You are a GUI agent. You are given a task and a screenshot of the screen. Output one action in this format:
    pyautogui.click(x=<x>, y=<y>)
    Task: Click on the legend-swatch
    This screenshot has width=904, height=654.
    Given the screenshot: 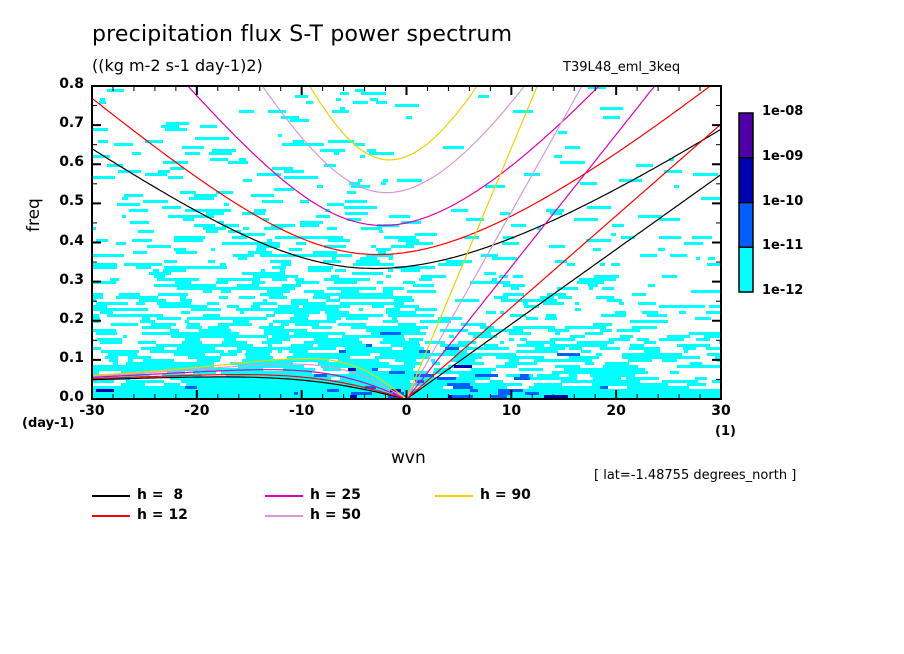 What is the action you would take?
    pyautogui.click(x=284, y=496)
    